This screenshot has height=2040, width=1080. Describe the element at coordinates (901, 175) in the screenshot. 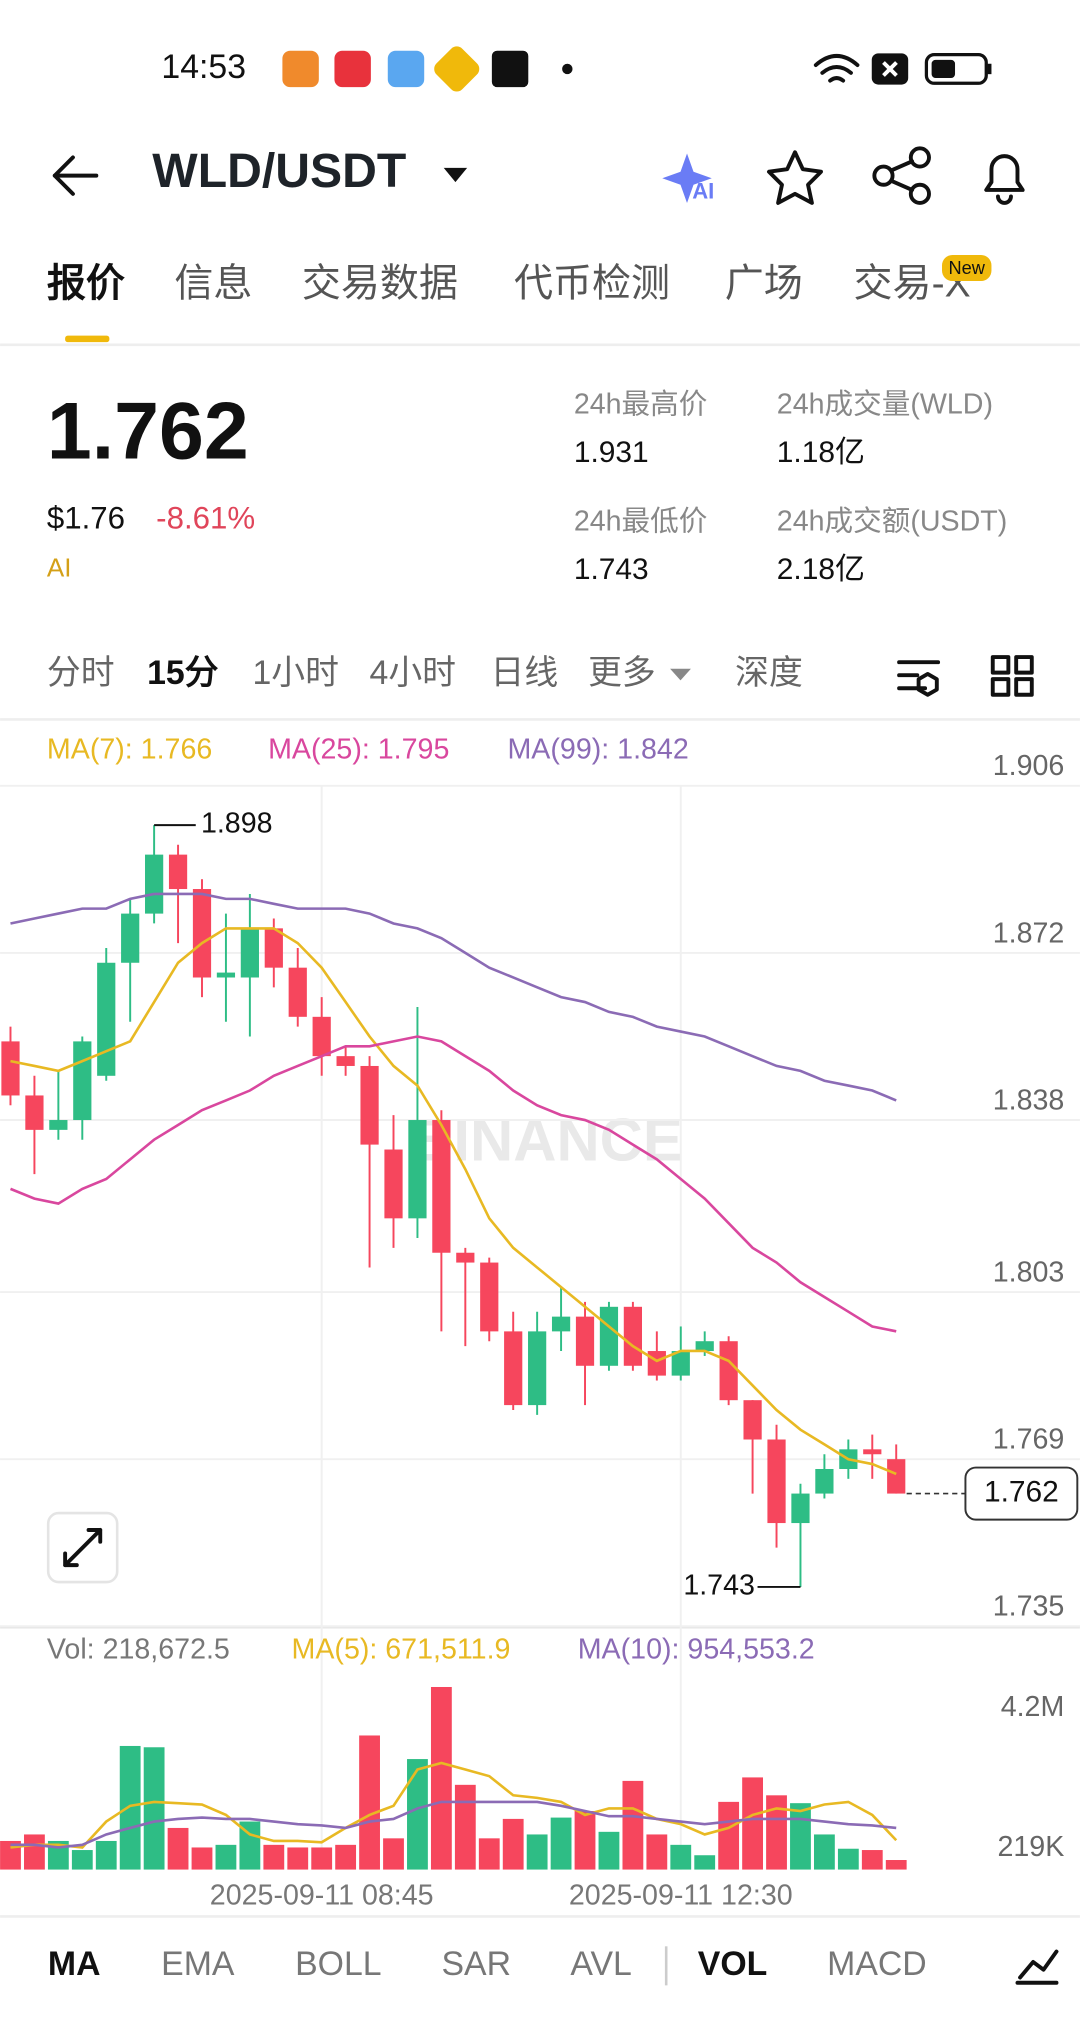

I see `share-button` at that location.